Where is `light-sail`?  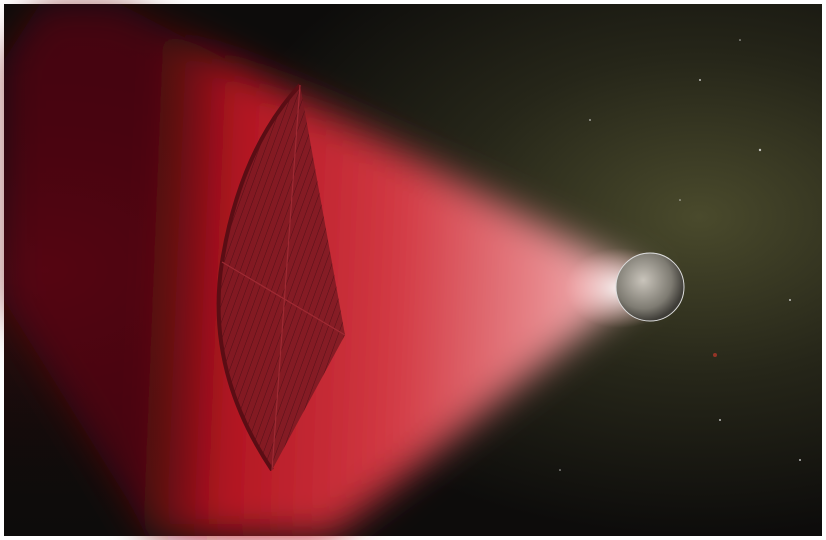
light-sail is located at coordinates (281, 277).